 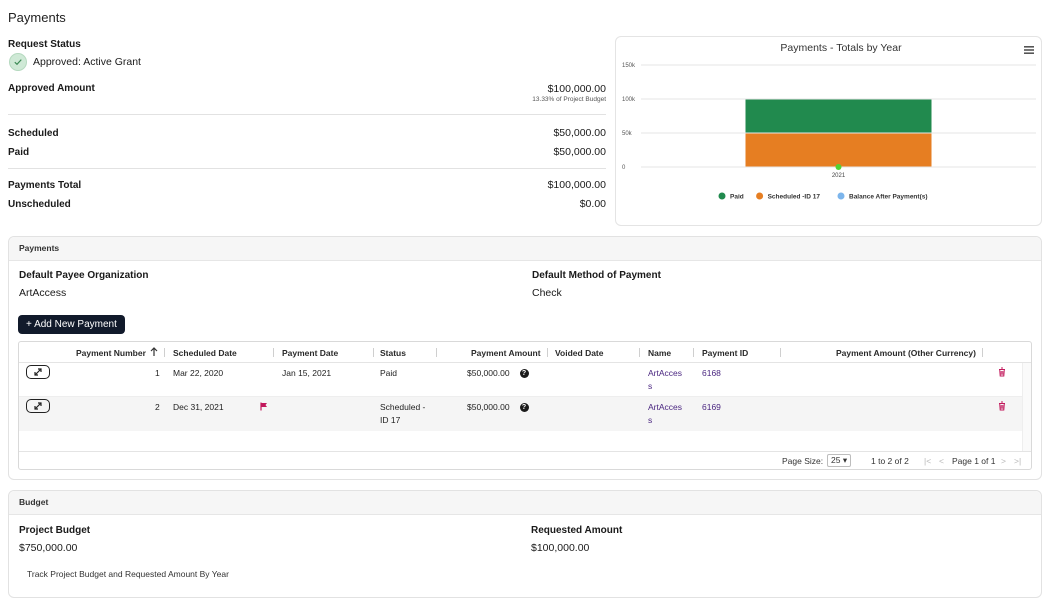 I want to click on column-header-payment-number: Payment Number, so click(x=111, y=353).